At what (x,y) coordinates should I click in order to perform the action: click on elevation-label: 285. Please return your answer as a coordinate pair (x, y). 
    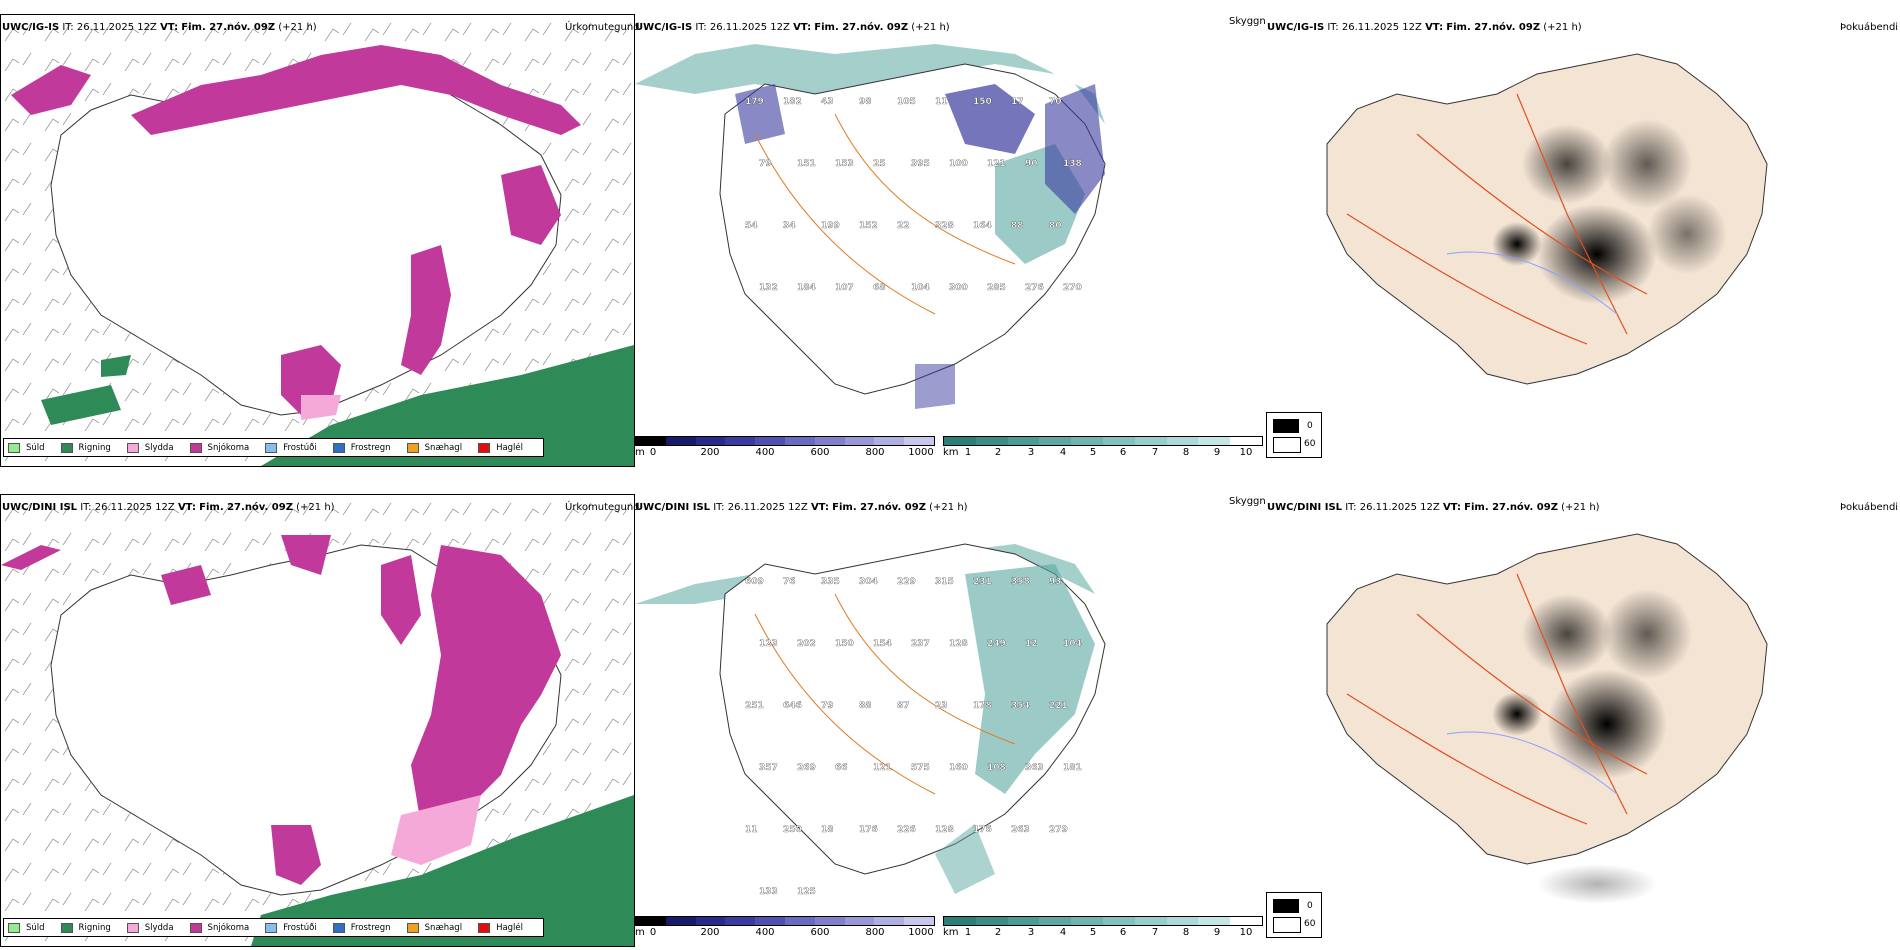
    Looking at the image, I should click on (996, 288).